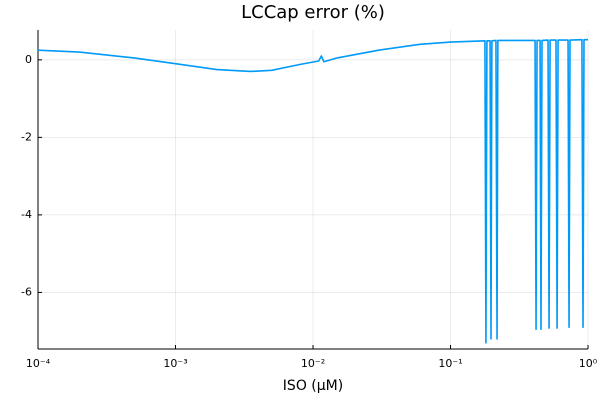 The height and width of the screenshot is (400, 600). I want to click on x-tick-label: 10⁻⁴, so click(38, 363).